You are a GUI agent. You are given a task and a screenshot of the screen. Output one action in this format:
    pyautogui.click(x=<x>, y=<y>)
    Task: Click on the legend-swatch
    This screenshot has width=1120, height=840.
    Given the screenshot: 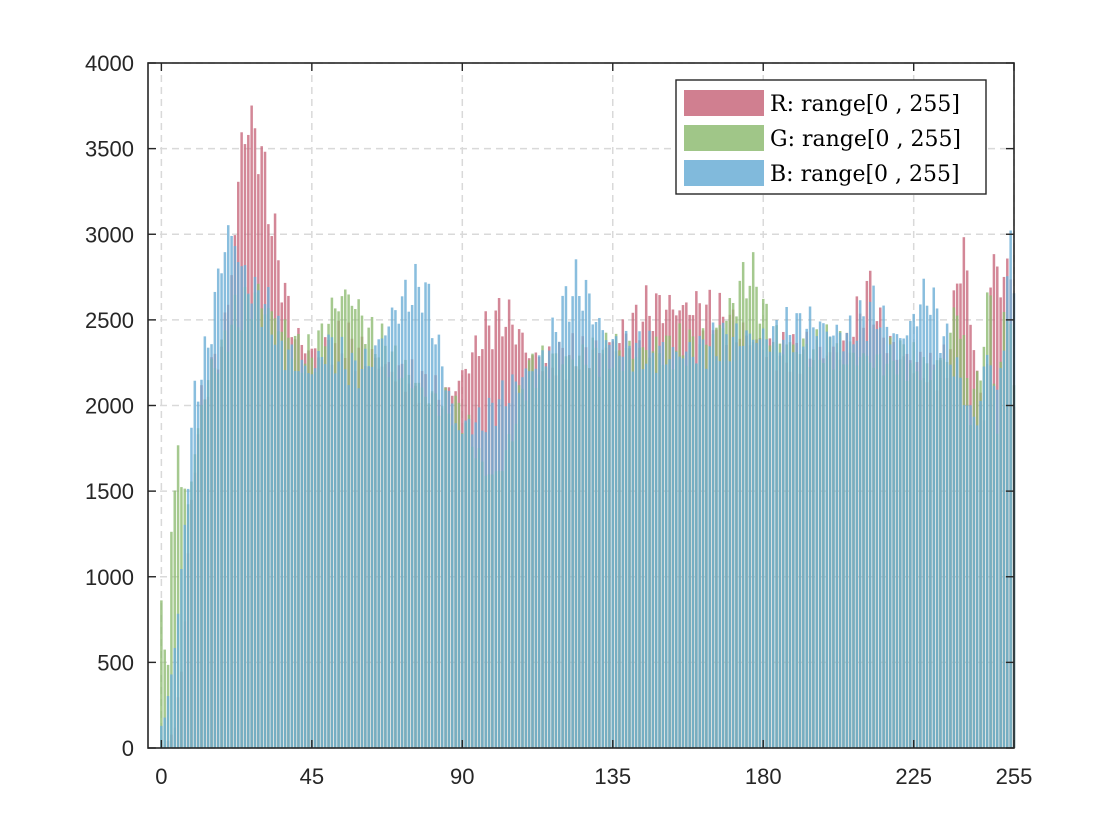 What is the action you would take?
    pyautogui.click(x=724, y=173)
    